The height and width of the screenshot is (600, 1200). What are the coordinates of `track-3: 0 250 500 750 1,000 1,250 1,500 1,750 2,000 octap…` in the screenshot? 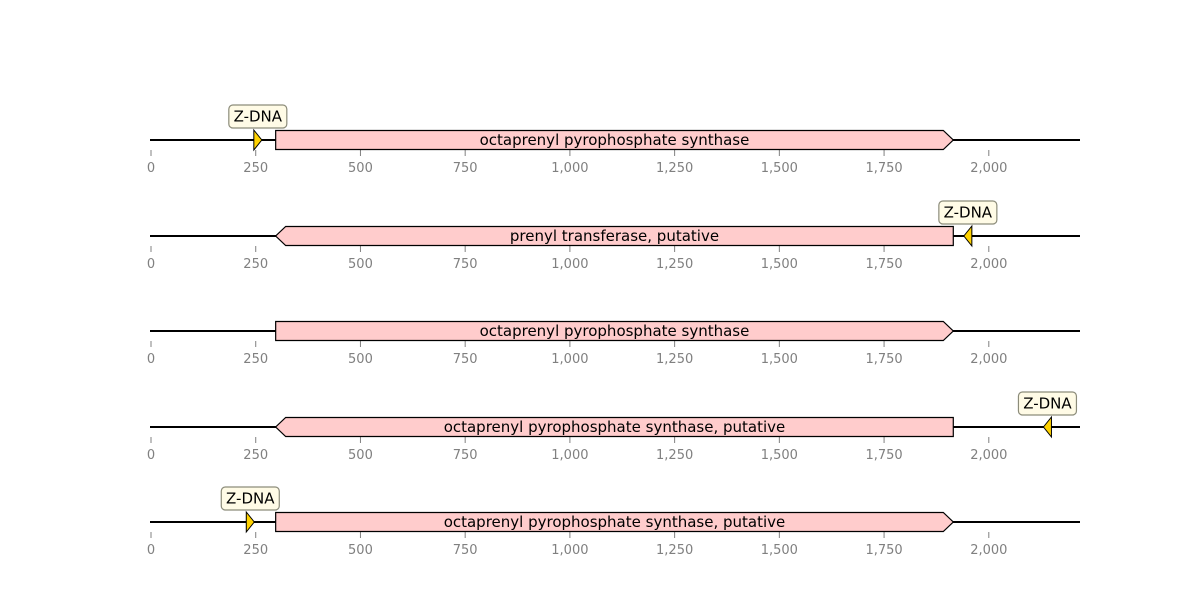 It's located at (613, 343).